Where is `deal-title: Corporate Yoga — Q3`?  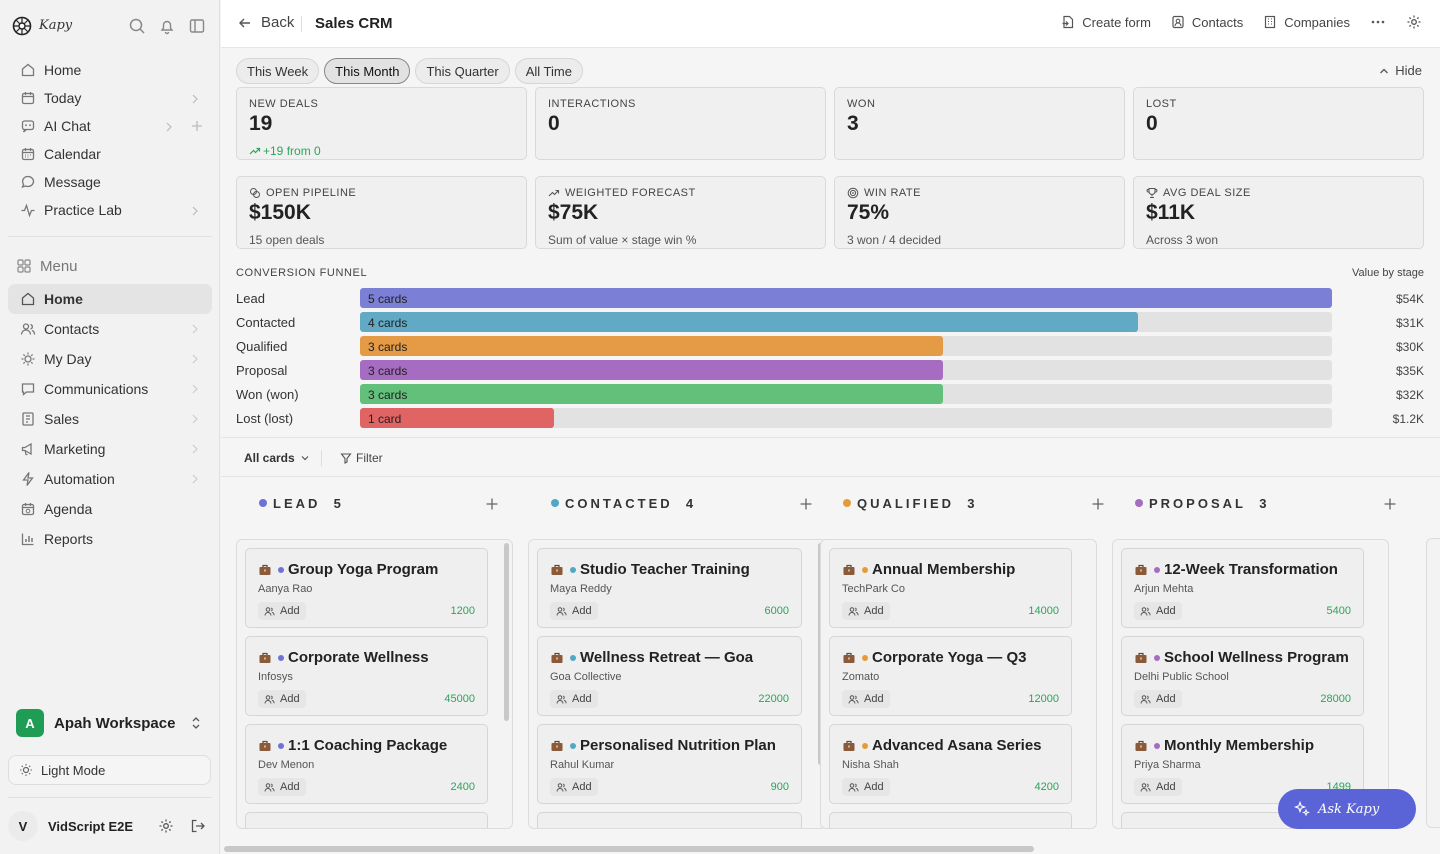
deal-title: Corporate Yoga — Q3 is located at coordinates (949, 657).